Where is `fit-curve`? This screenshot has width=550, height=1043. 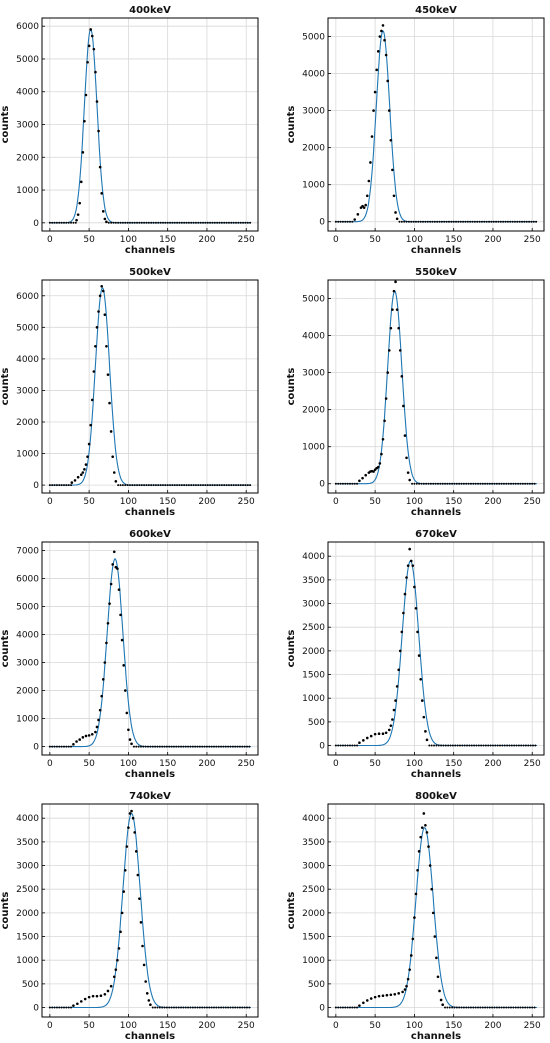
fit-curve is located at coordinates (436, 126).